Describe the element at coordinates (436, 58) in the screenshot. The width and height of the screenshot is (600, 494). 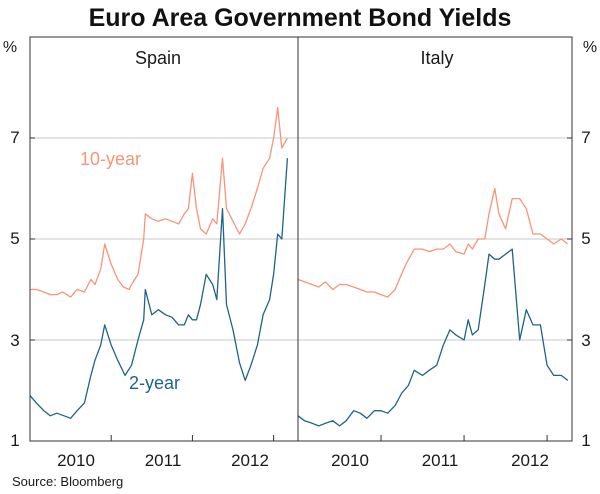
I see `panel-title-italy: Italy` at that location.